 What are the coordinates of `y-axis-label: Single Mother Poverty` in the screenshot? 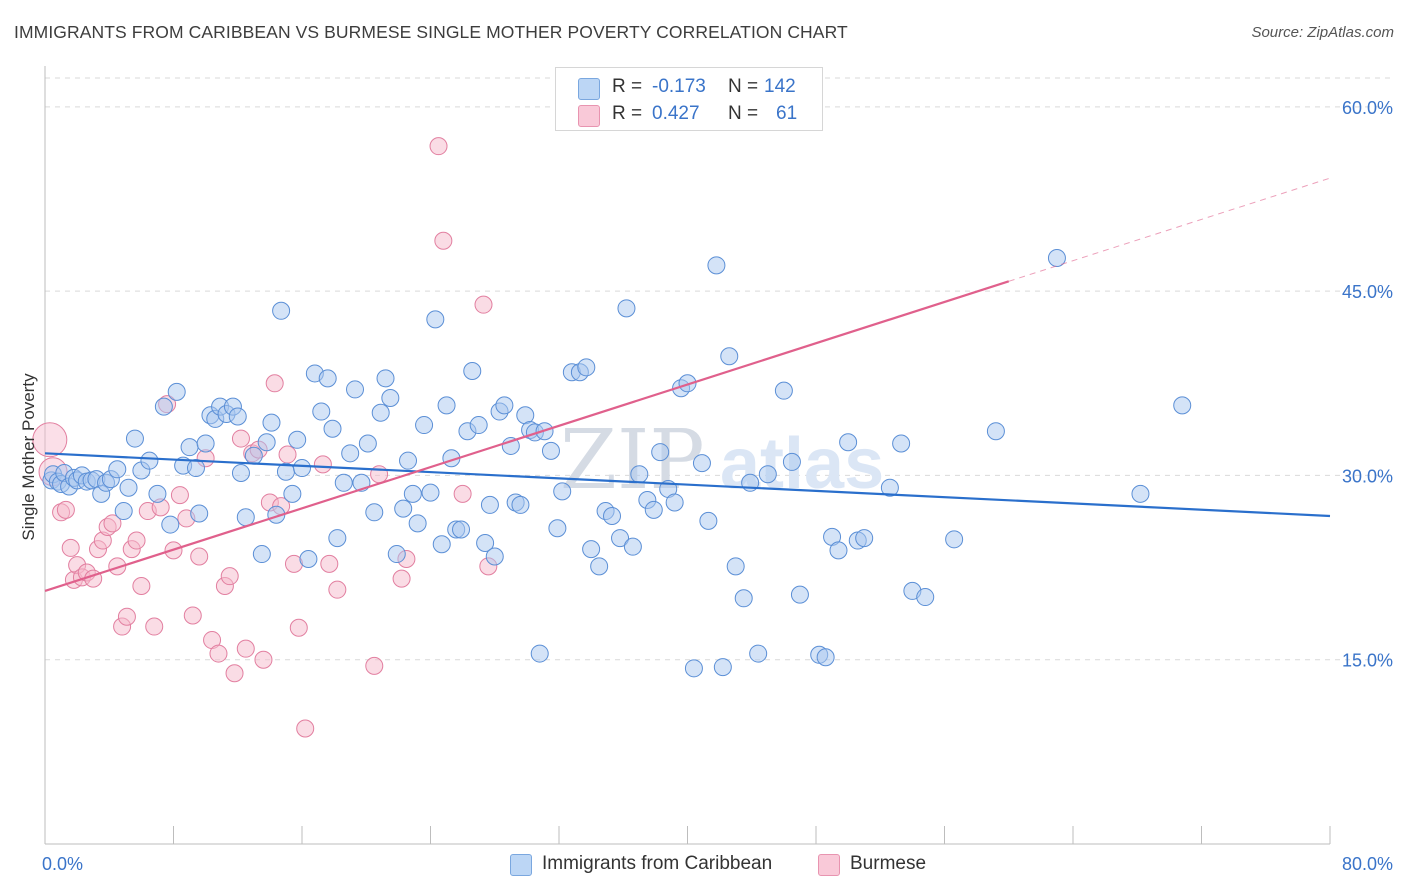 It's located at (28, 457).